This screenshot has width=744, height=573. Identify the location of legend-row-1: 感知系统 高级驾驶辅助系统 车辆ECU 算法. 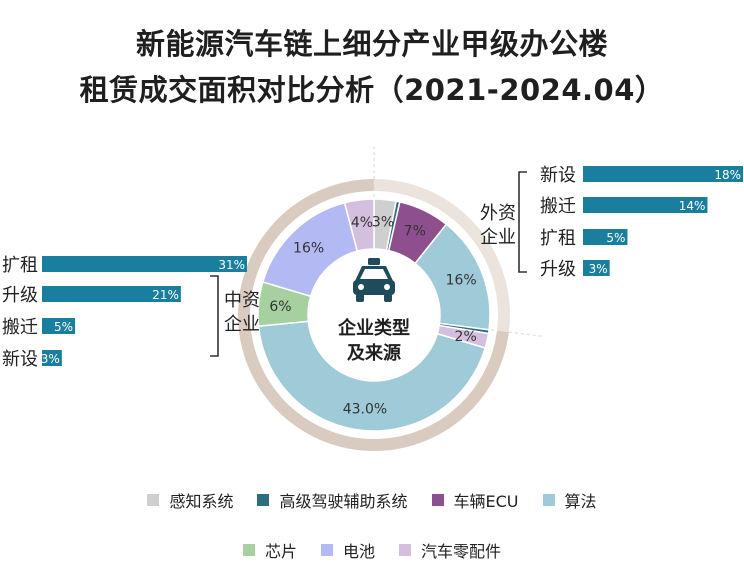
(372, 500).